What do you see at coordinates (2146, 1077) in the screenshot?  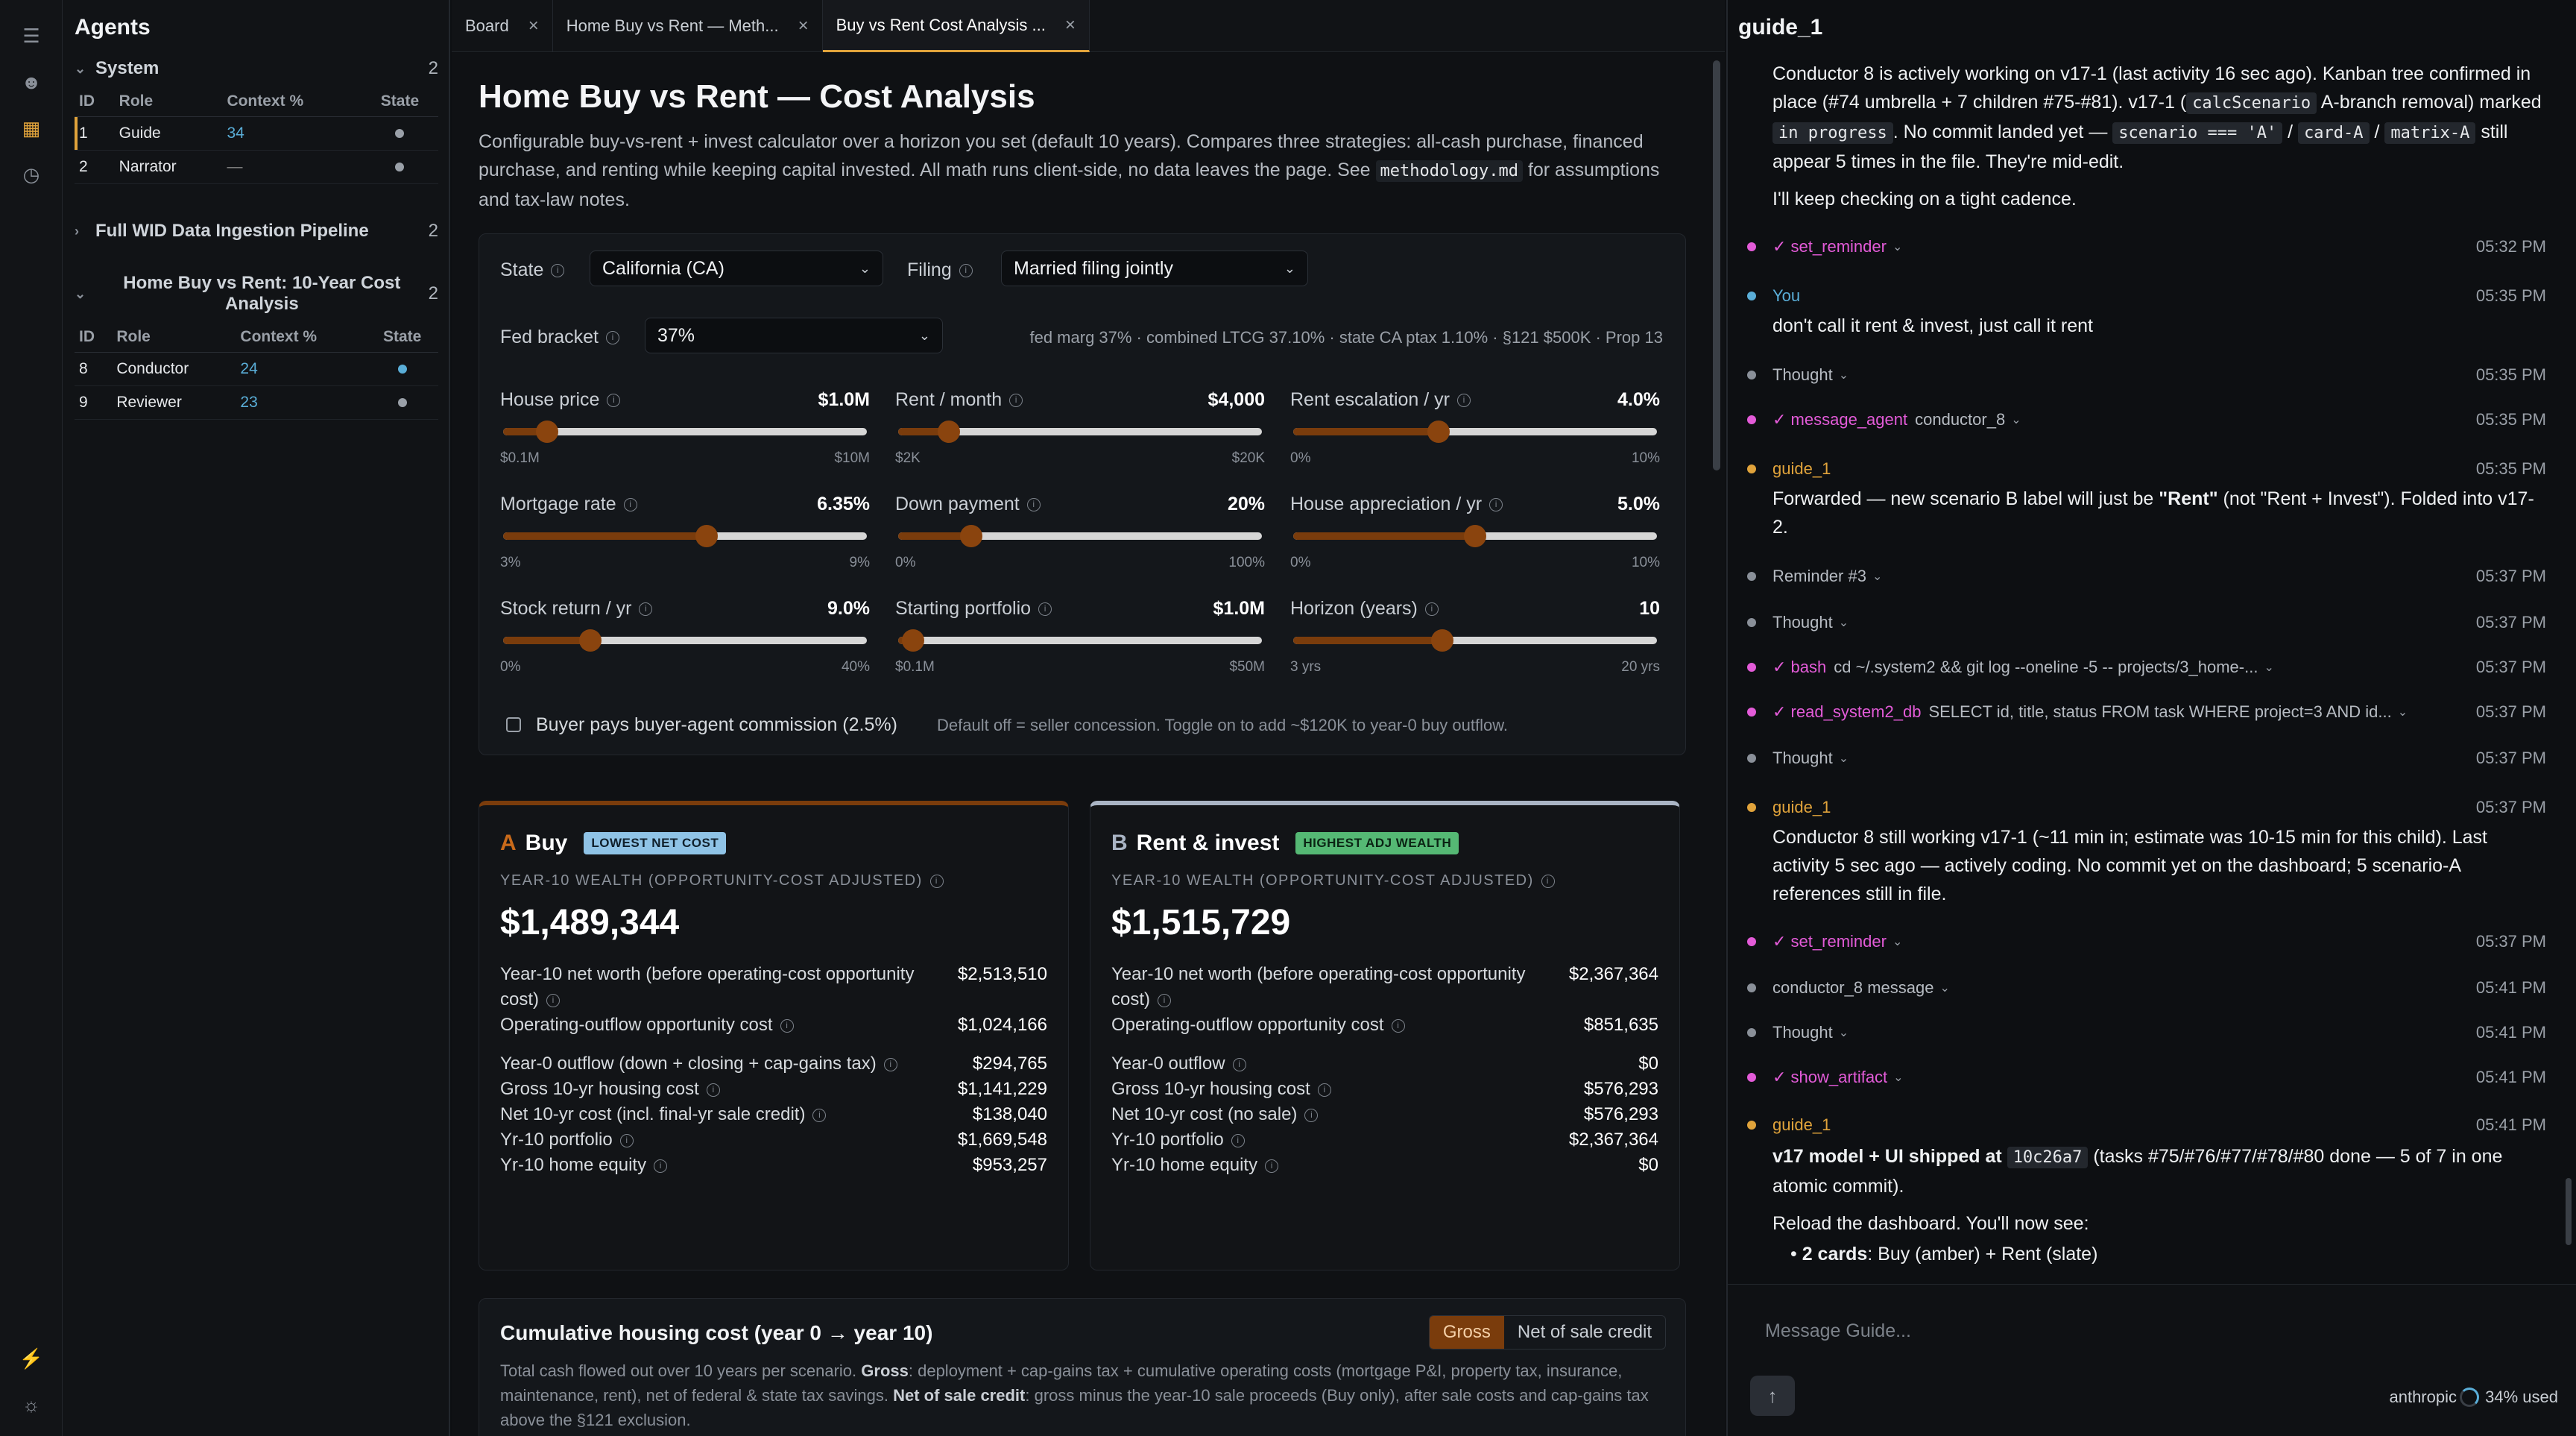 I see `tool-event: ✓ show_artifact ⌄ 05:41 PM` at bounding box center [2146, 1077].